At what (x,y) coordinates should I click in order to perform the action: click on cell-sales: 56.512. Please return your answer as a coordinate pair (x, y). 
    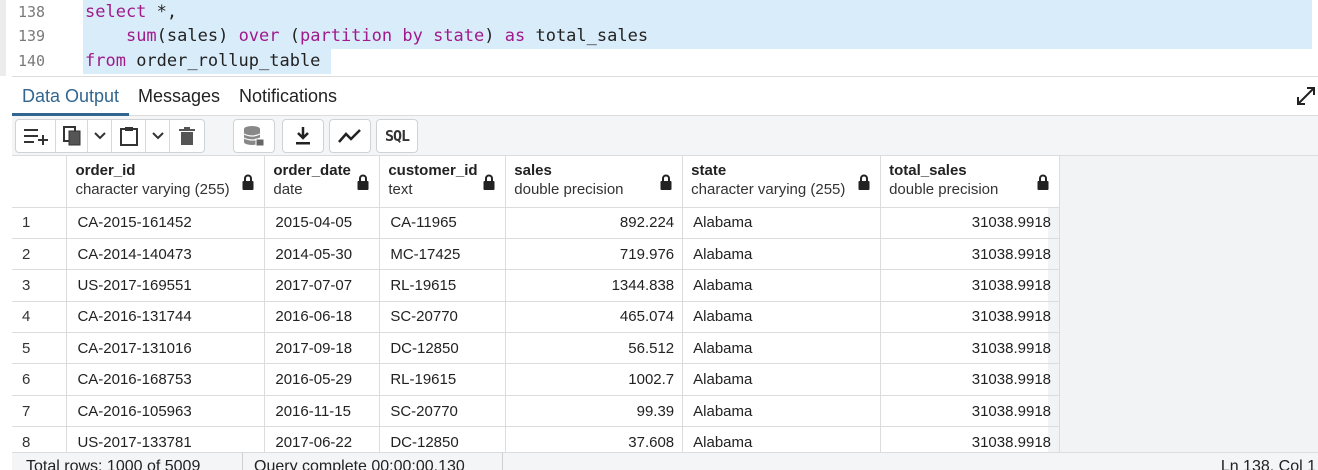
    Looking at the image, I should click on (594, 348).